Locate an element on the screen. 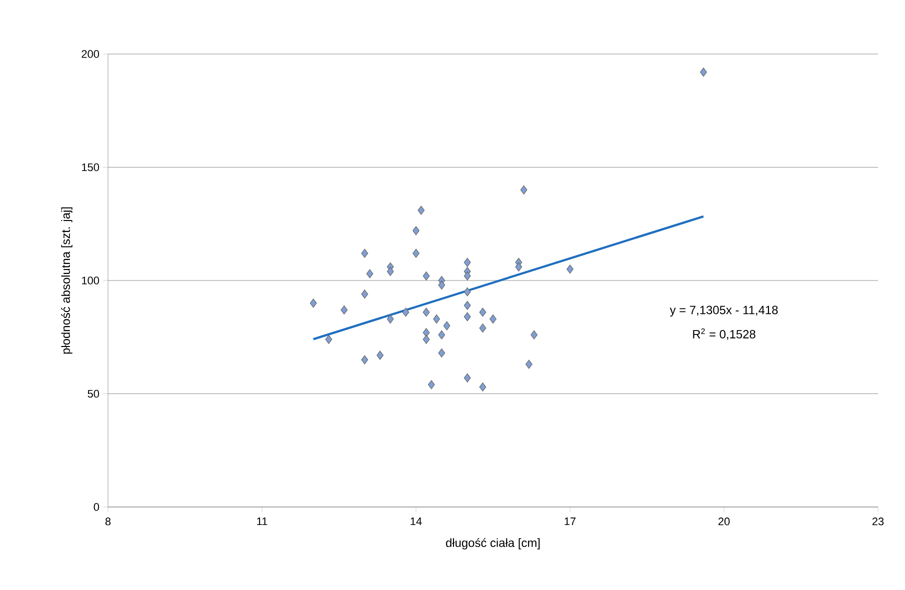  y-axis-title: płodność absolutna [szt. jaj] is located at coordinates (66, 280).